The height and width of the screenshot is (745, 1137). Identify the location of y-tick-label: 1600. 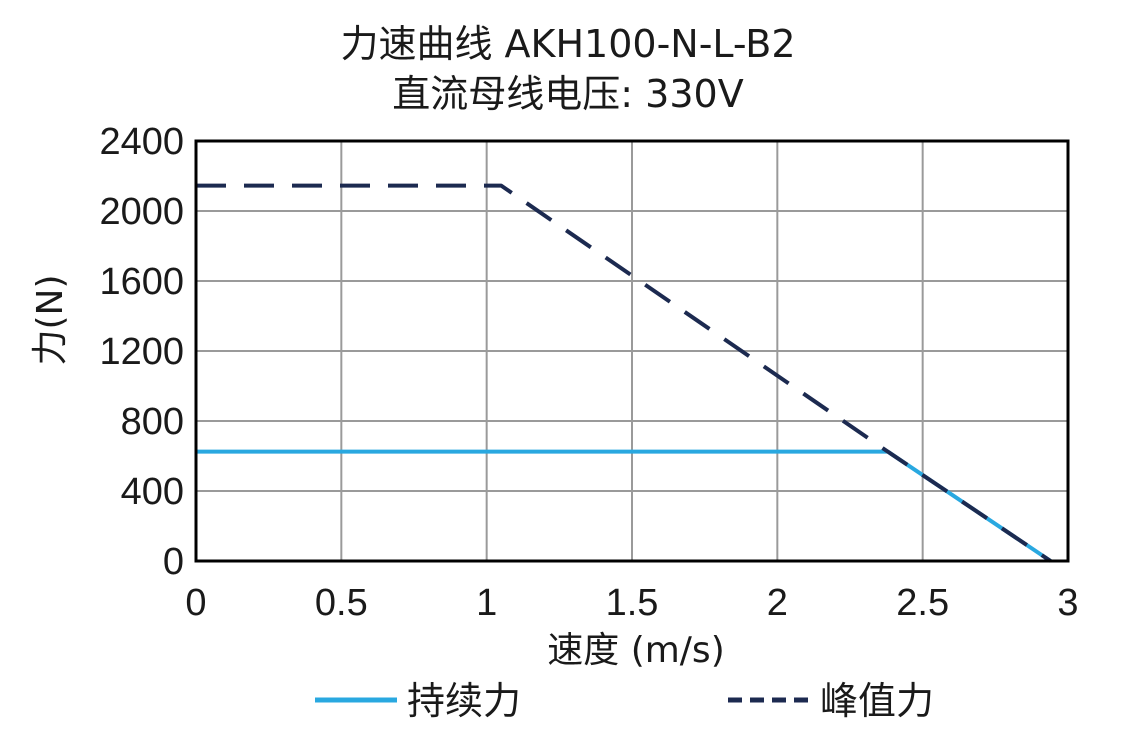
(141, 282).